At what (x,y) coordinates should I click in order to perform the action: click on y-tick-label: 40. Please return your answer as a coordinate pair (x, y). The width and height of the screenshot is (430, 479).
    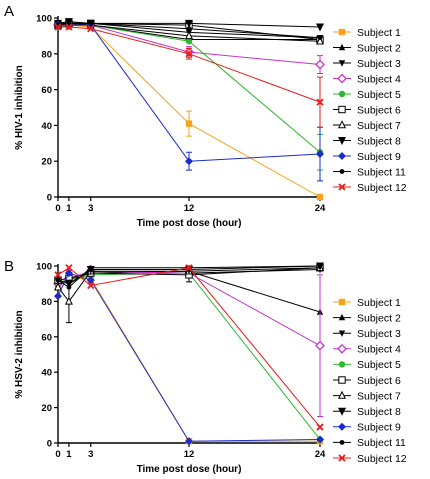
    Looking at the image, I should click on (46, 126).